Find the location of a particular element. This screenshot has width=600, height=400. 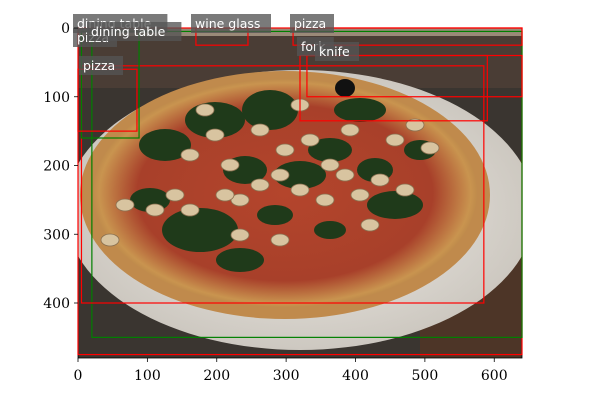

y-tick-label: 200 is located at coordinates (56, 167).